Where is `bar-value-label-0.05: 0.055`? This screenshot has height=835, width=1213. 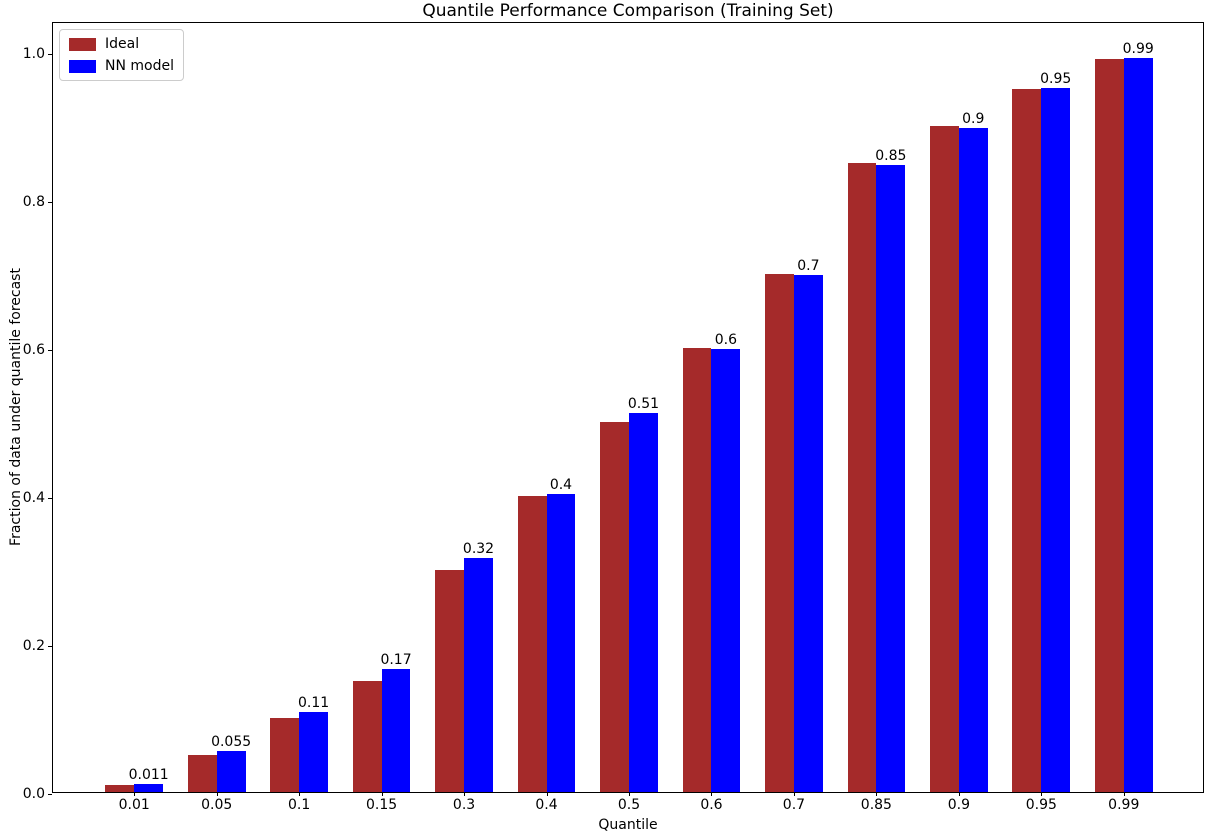 bar-value-label-0.05: 0.055 is located at coordinates (231, 742).